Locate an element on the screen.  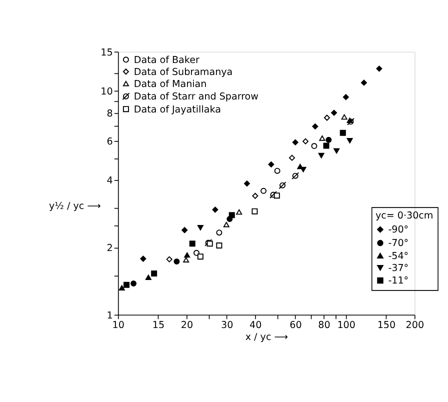
x-tick-label: 40 is located at coordinates (256, 325).